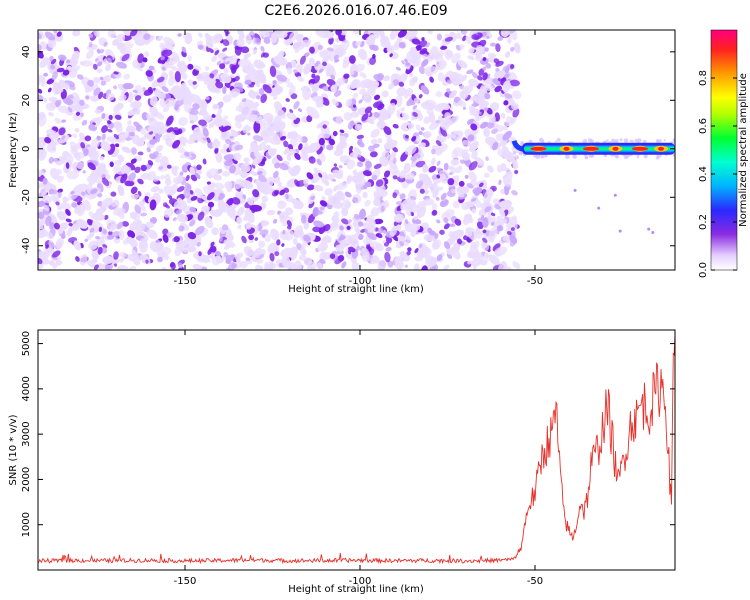 Image resolution: width=750 pixels, height=600 pixels. What do you see at coordinates (356, 289) in the screenshot?
I see `spectrogram-xlabel: Height of straight line (km)` at bounding box center [356, 289].